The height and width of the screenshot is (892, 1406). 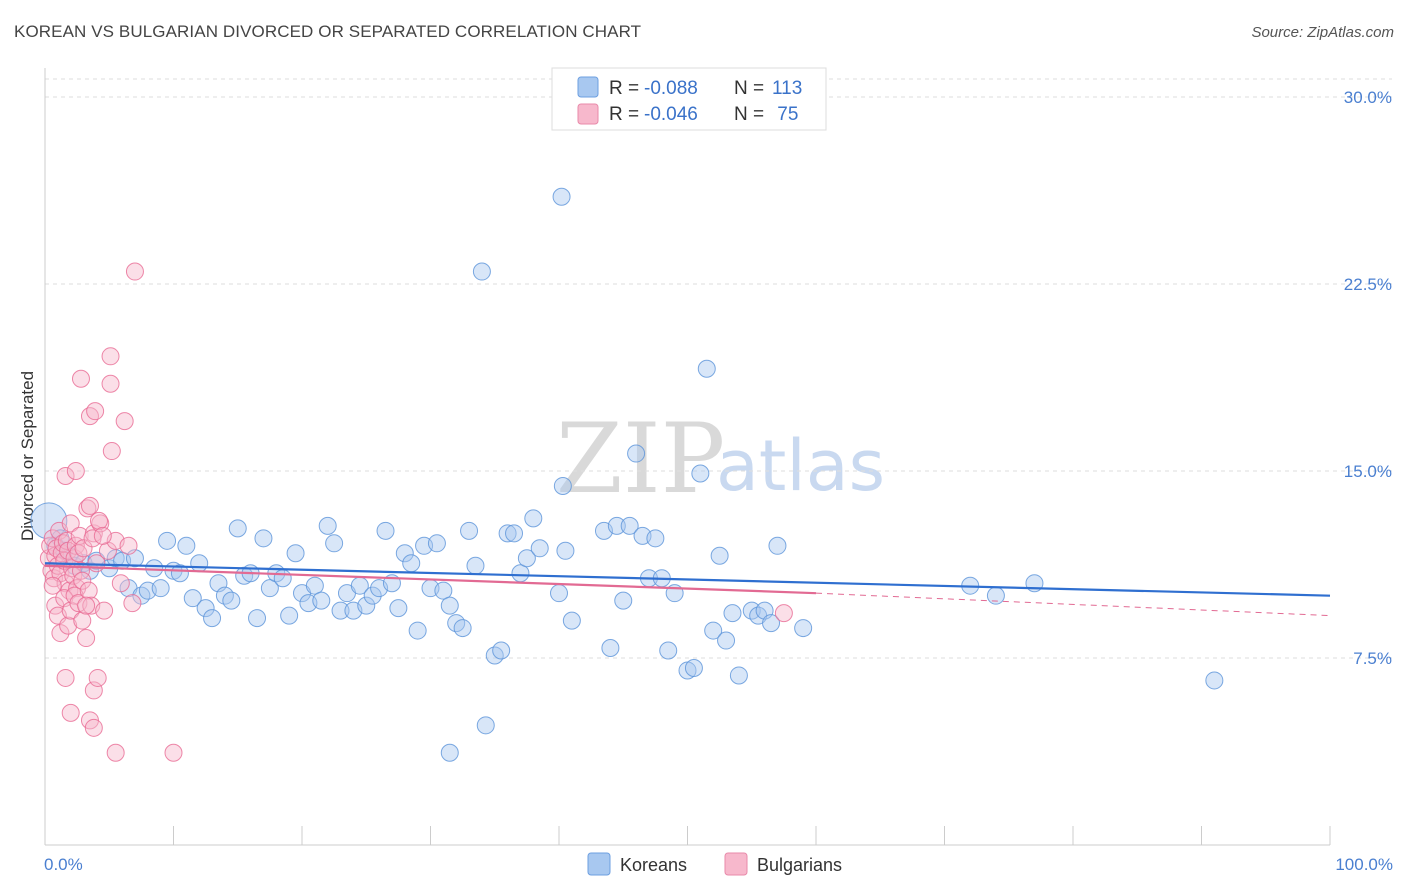 I want to click on watermark-atlas: atlas, so click(x=800, y=466).